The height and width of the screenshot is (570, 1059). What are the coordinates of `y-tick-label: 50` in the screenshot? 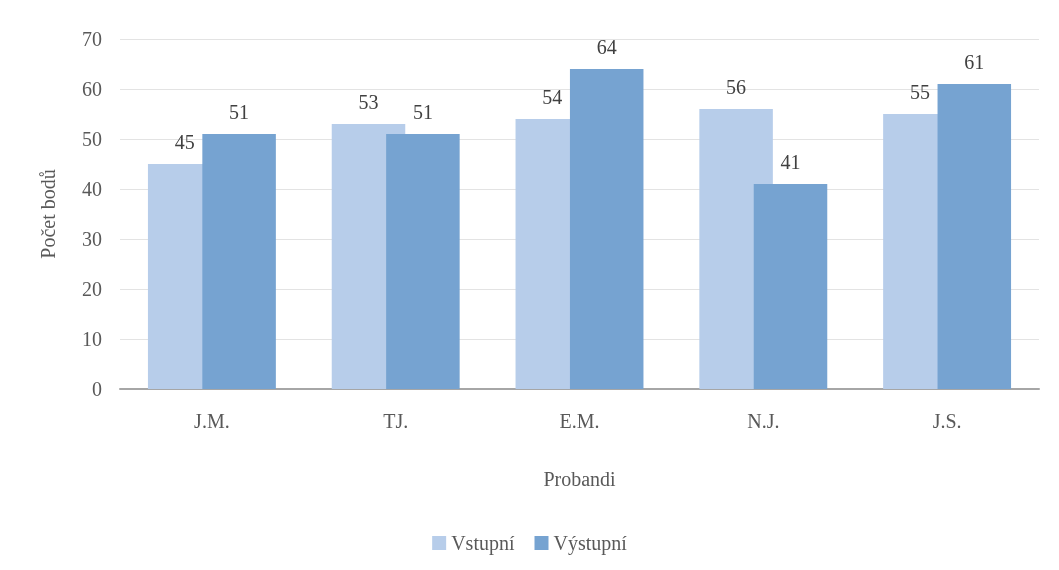 It's located at (92, 139).